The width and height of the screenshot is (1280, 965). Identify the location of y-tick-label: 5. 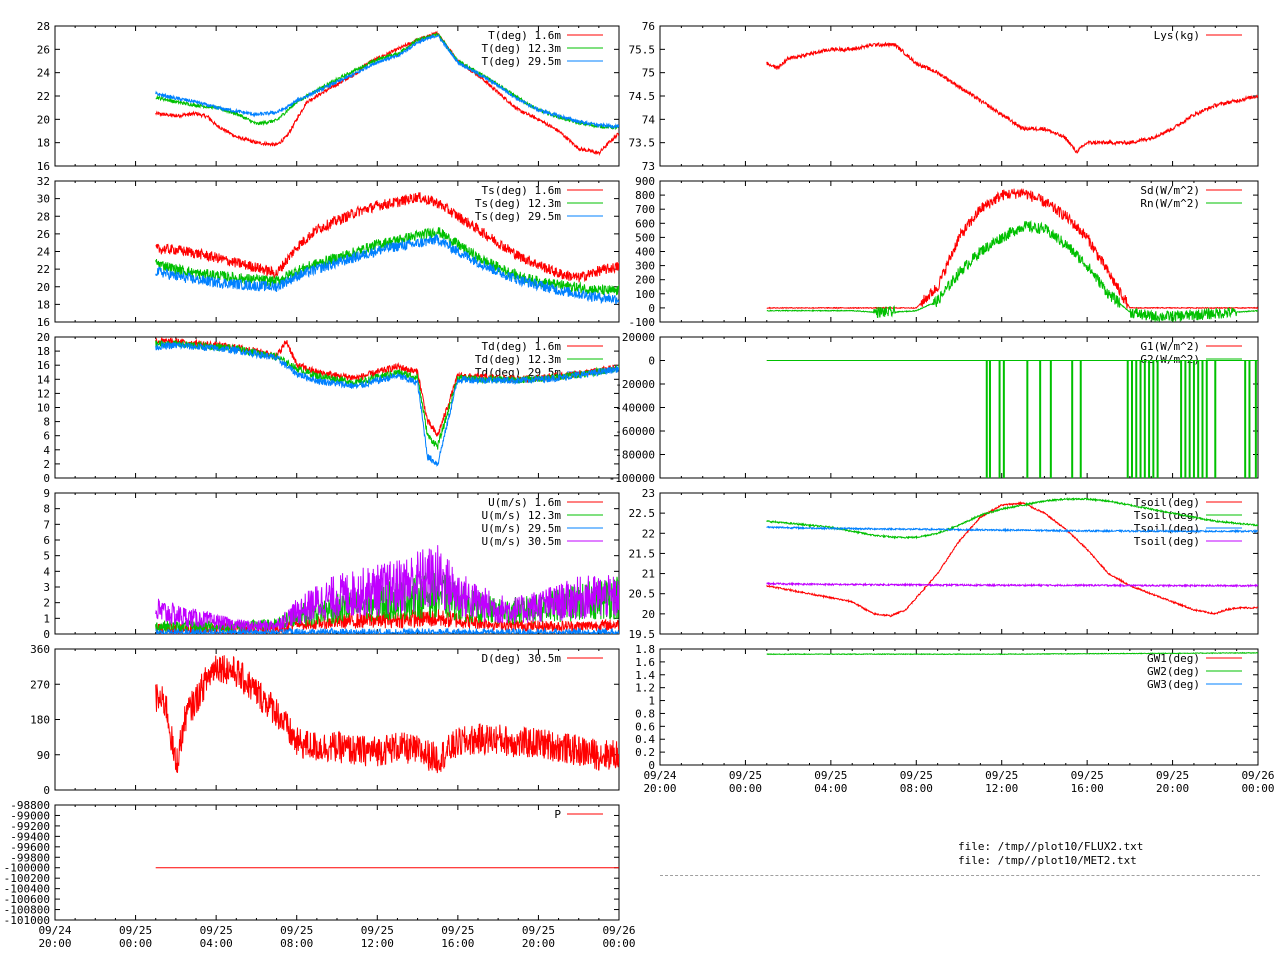
(46, 556).